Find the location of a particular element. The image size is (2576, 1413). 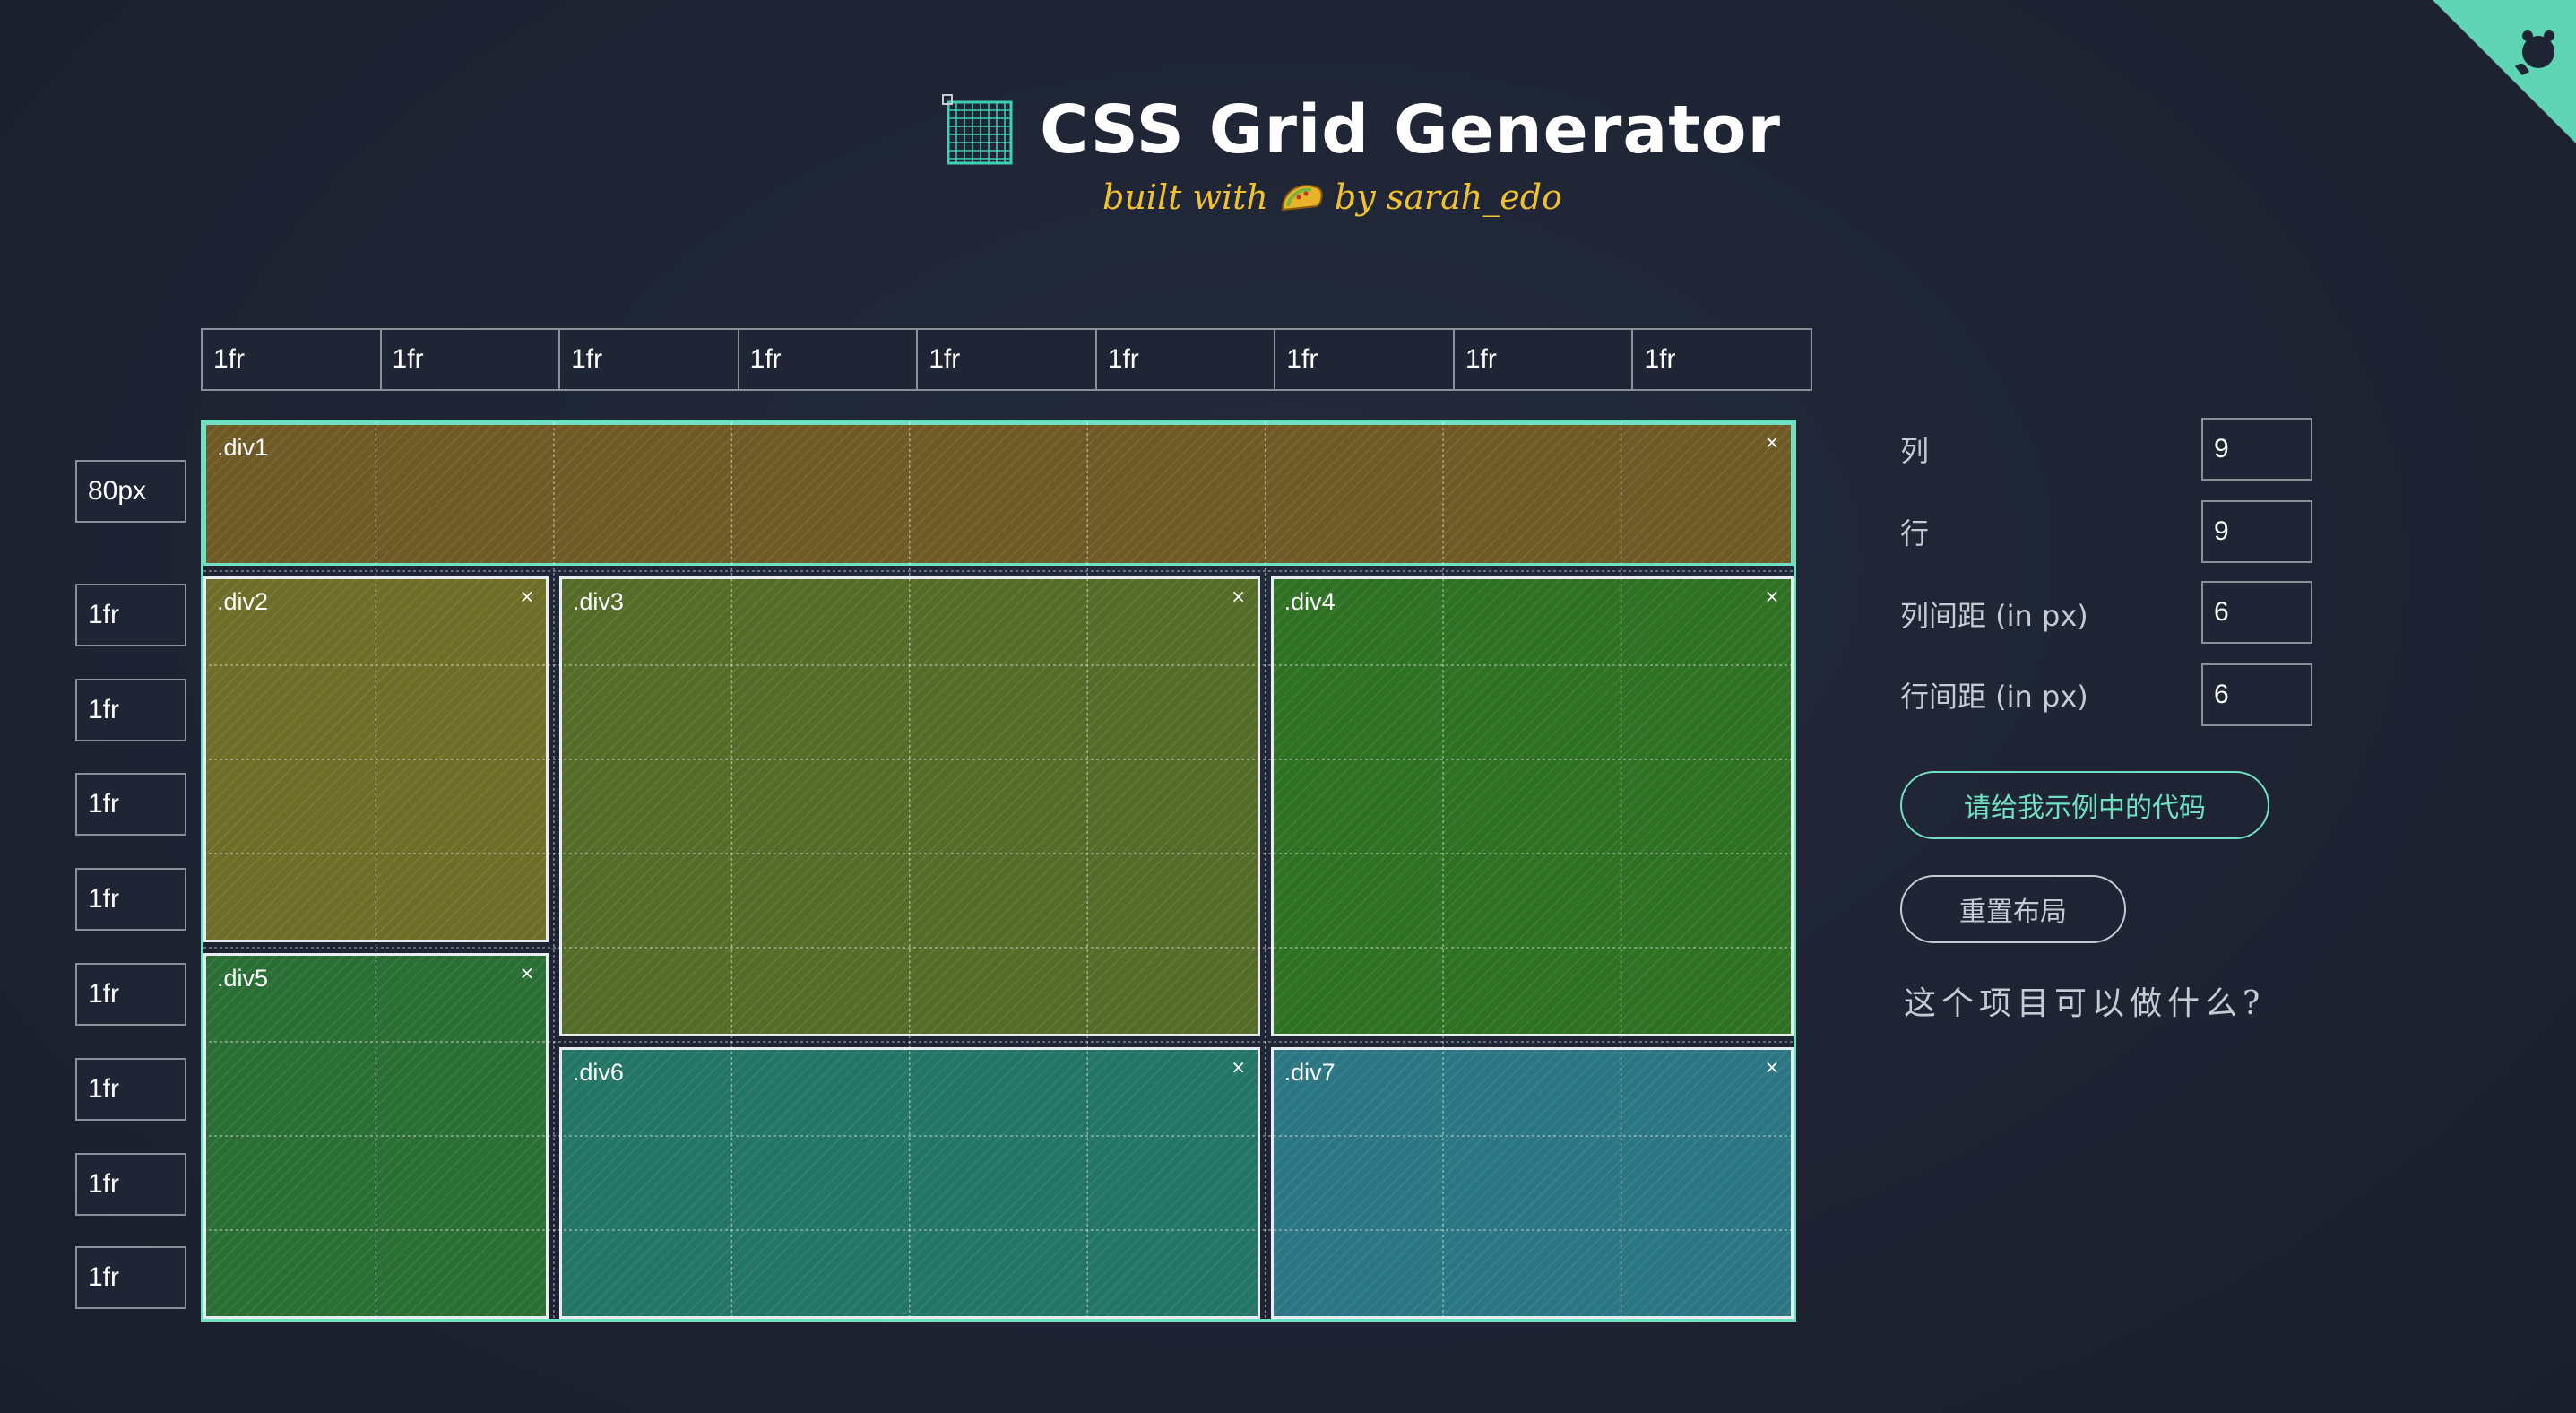

grid-item-label: .div1 is located at coordinates (243, 447).